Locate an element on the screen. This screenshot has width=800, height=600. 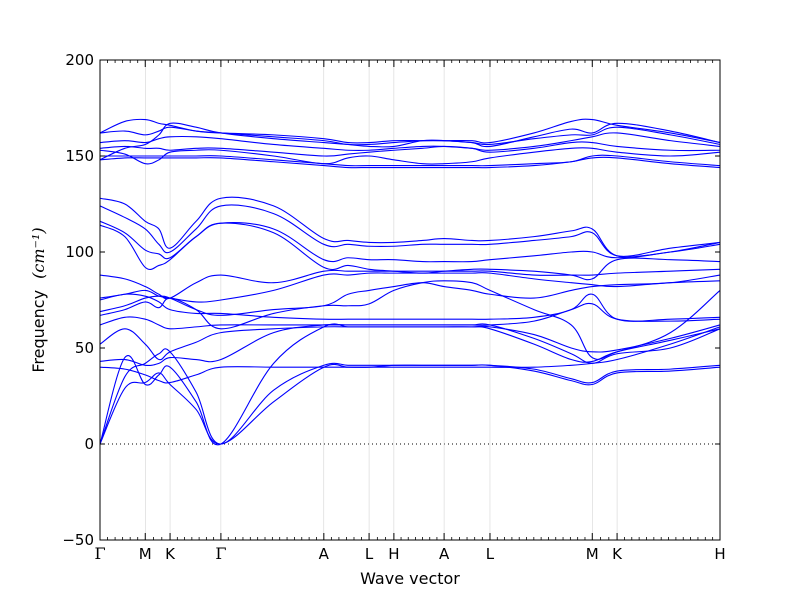
x-tick-label-8: L is located at coordinates (490, 554).